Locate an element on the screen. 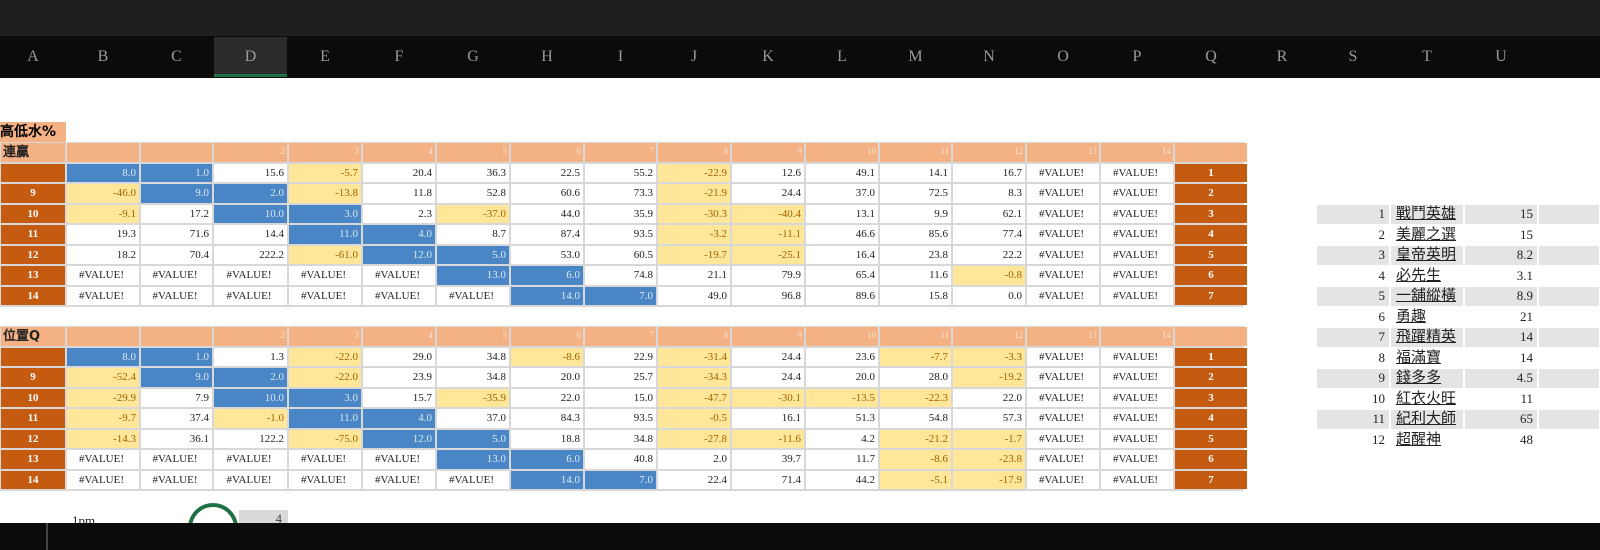  data-cell: 12.6 is located at coordinates (768, 172).